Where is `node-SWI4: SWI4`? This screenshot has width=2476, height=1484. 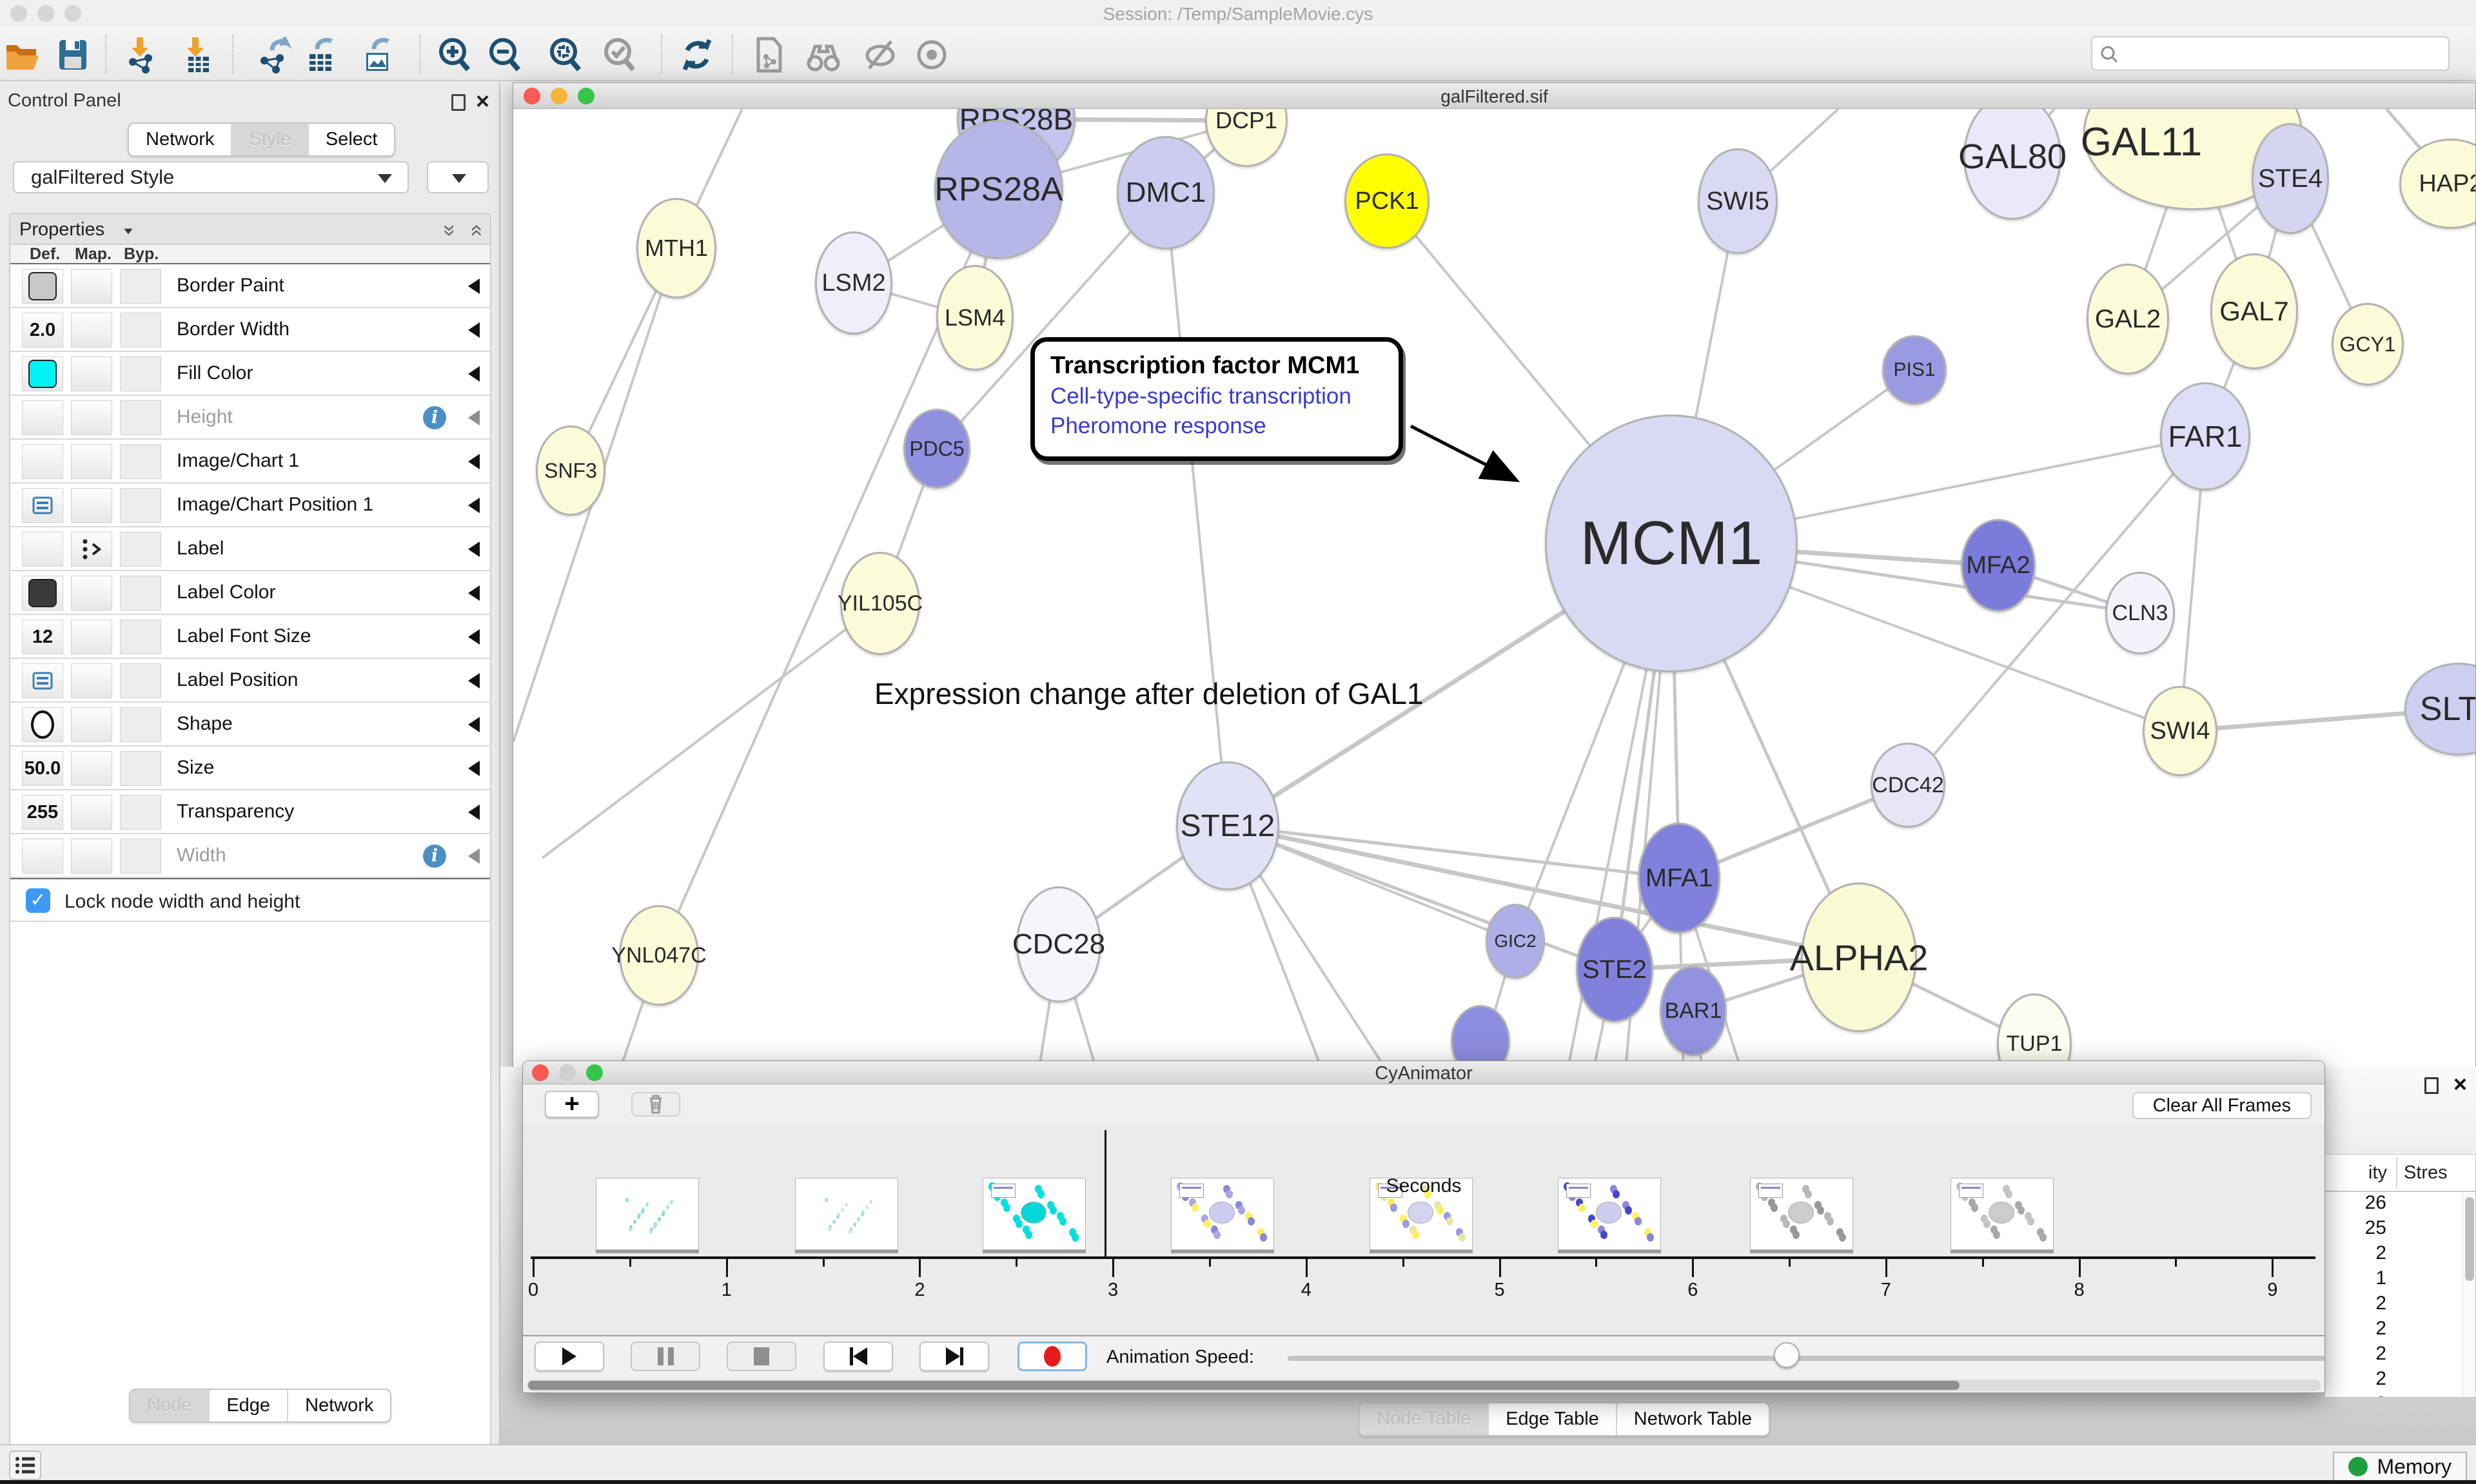
node-SWI4: SWI4 is located at coordinates (2180, 731).